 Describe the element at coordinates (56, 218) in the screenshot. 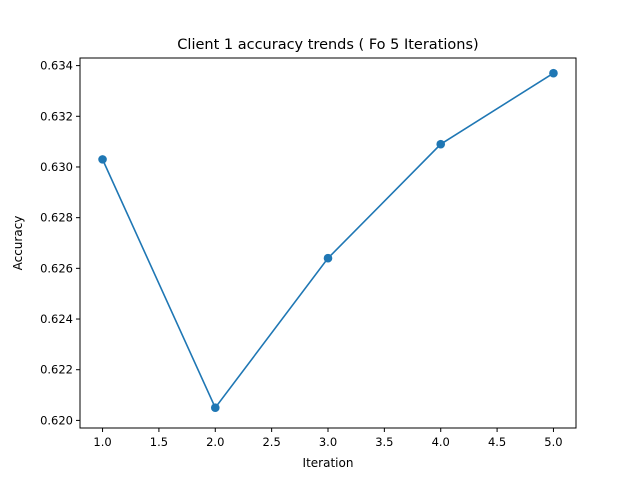

I see `y-tick-label: 0.628` at that location.